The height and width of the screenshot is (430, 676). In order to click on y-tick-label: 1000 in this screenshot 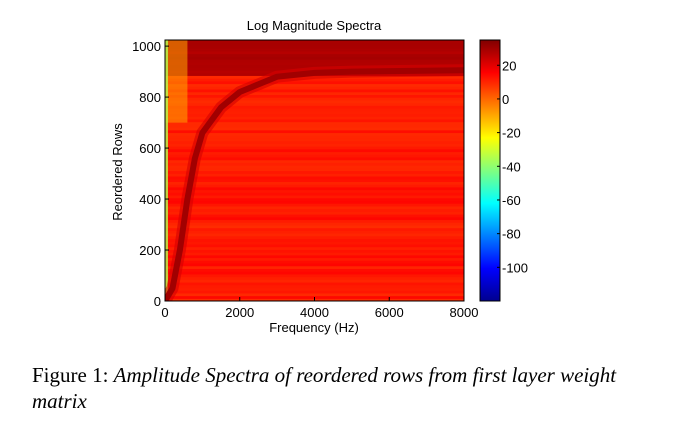, I will do `click(146, 46)`.